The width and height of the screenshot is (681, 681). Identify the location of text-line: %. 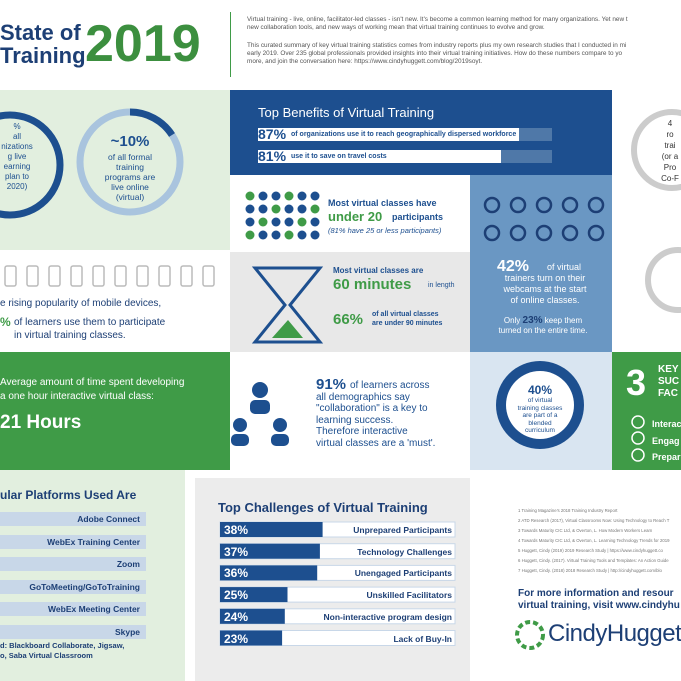
(17, 126).